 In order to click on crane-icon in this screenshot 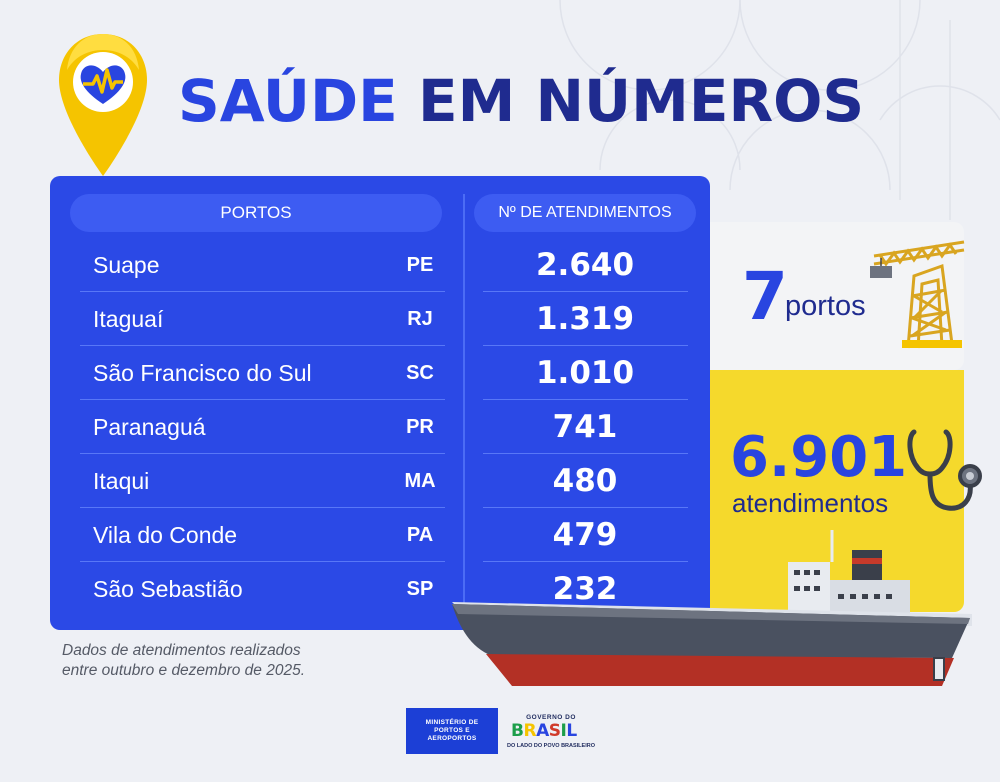, I will do `click(917, 294)`.